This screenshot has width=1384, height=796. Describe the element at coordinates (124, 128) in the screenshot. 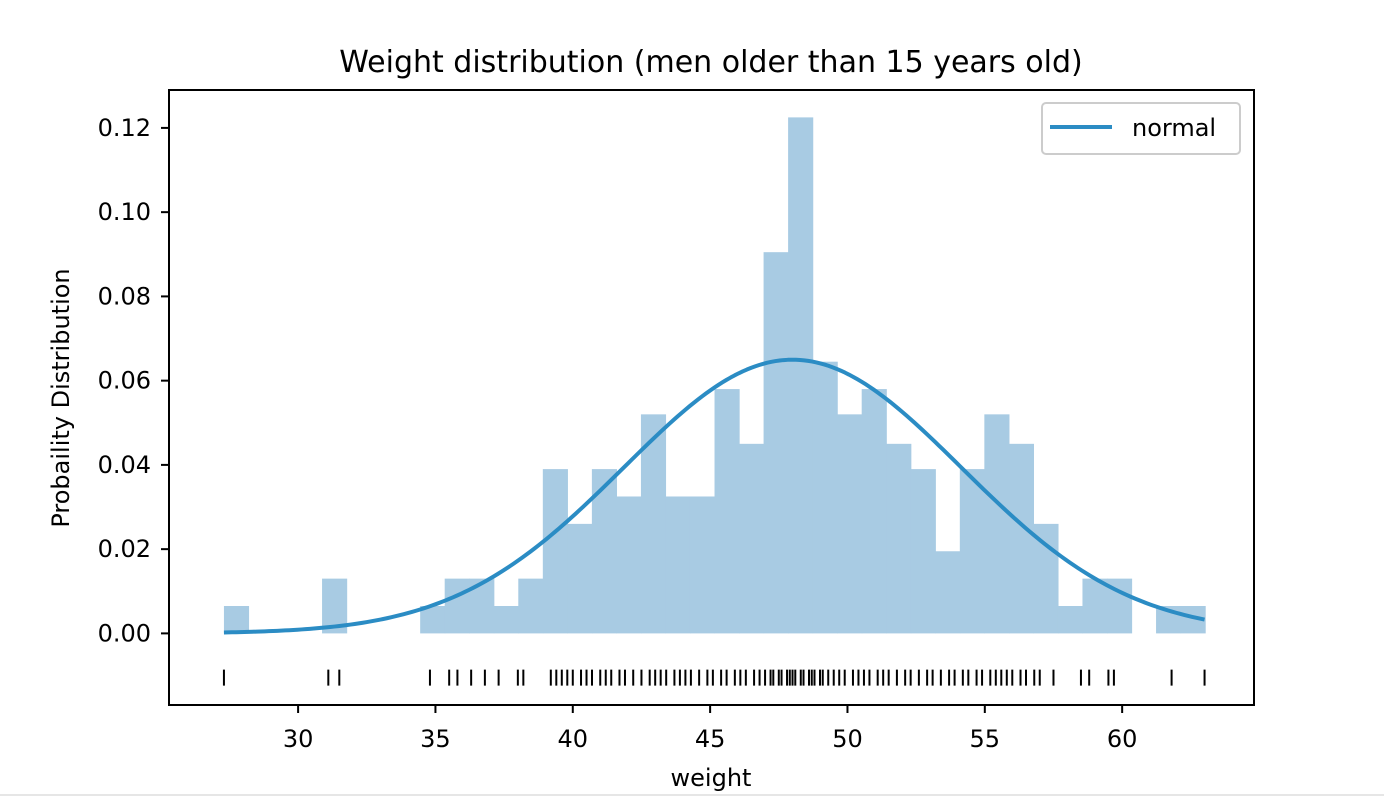

I see `y-tick-label: 0.12` at that location.